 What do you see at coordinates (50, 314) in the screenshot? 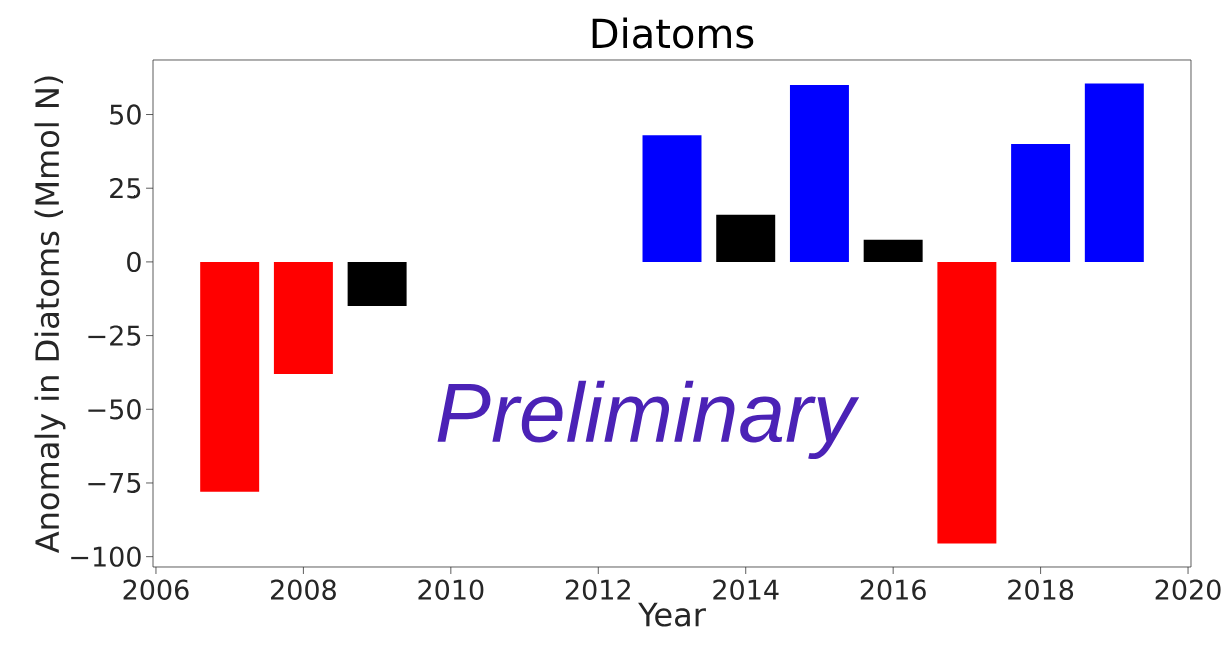
I see `y-axis-title: Anomaly in Diatoms (Mmol N)` at bounding box center [50, 314].